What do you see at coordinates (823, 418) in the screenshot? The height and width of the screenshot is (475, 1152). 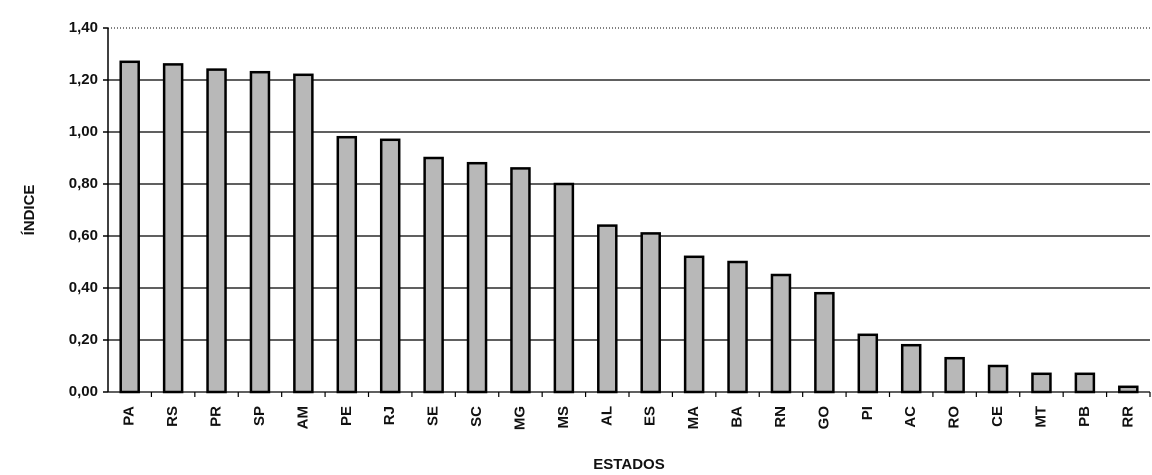 I see `x-tick-label: GO` at bounding box center [823, 418].